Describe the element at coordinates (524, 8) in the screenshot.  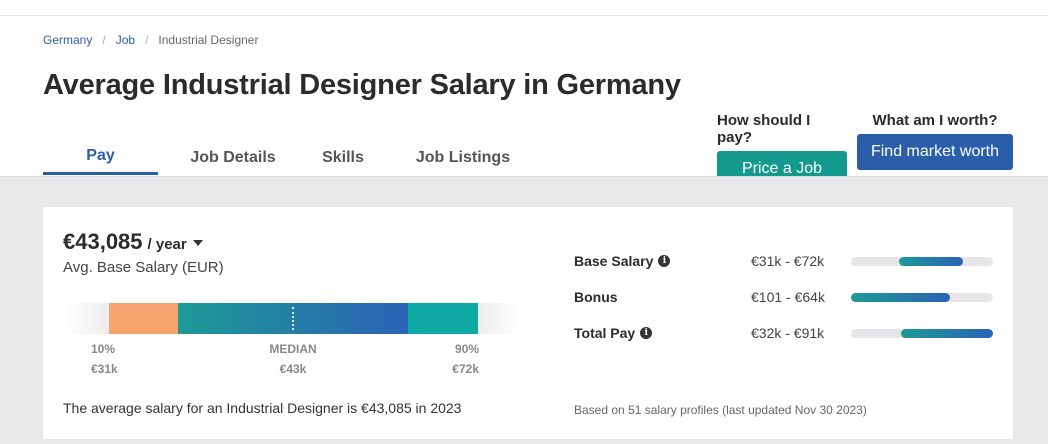
I see `top-header-strip` at that location.